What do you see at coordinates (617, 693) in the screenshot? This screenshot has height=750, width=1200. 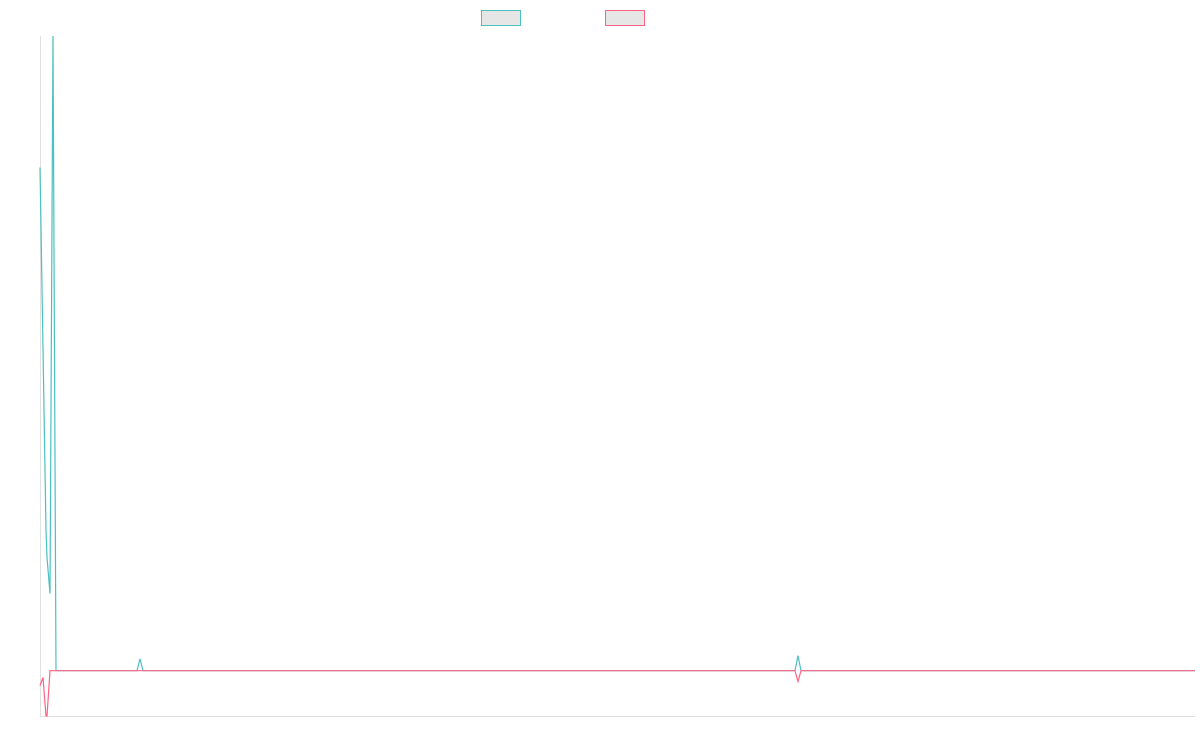 I see `series-line` at bounding box center [617, 693].